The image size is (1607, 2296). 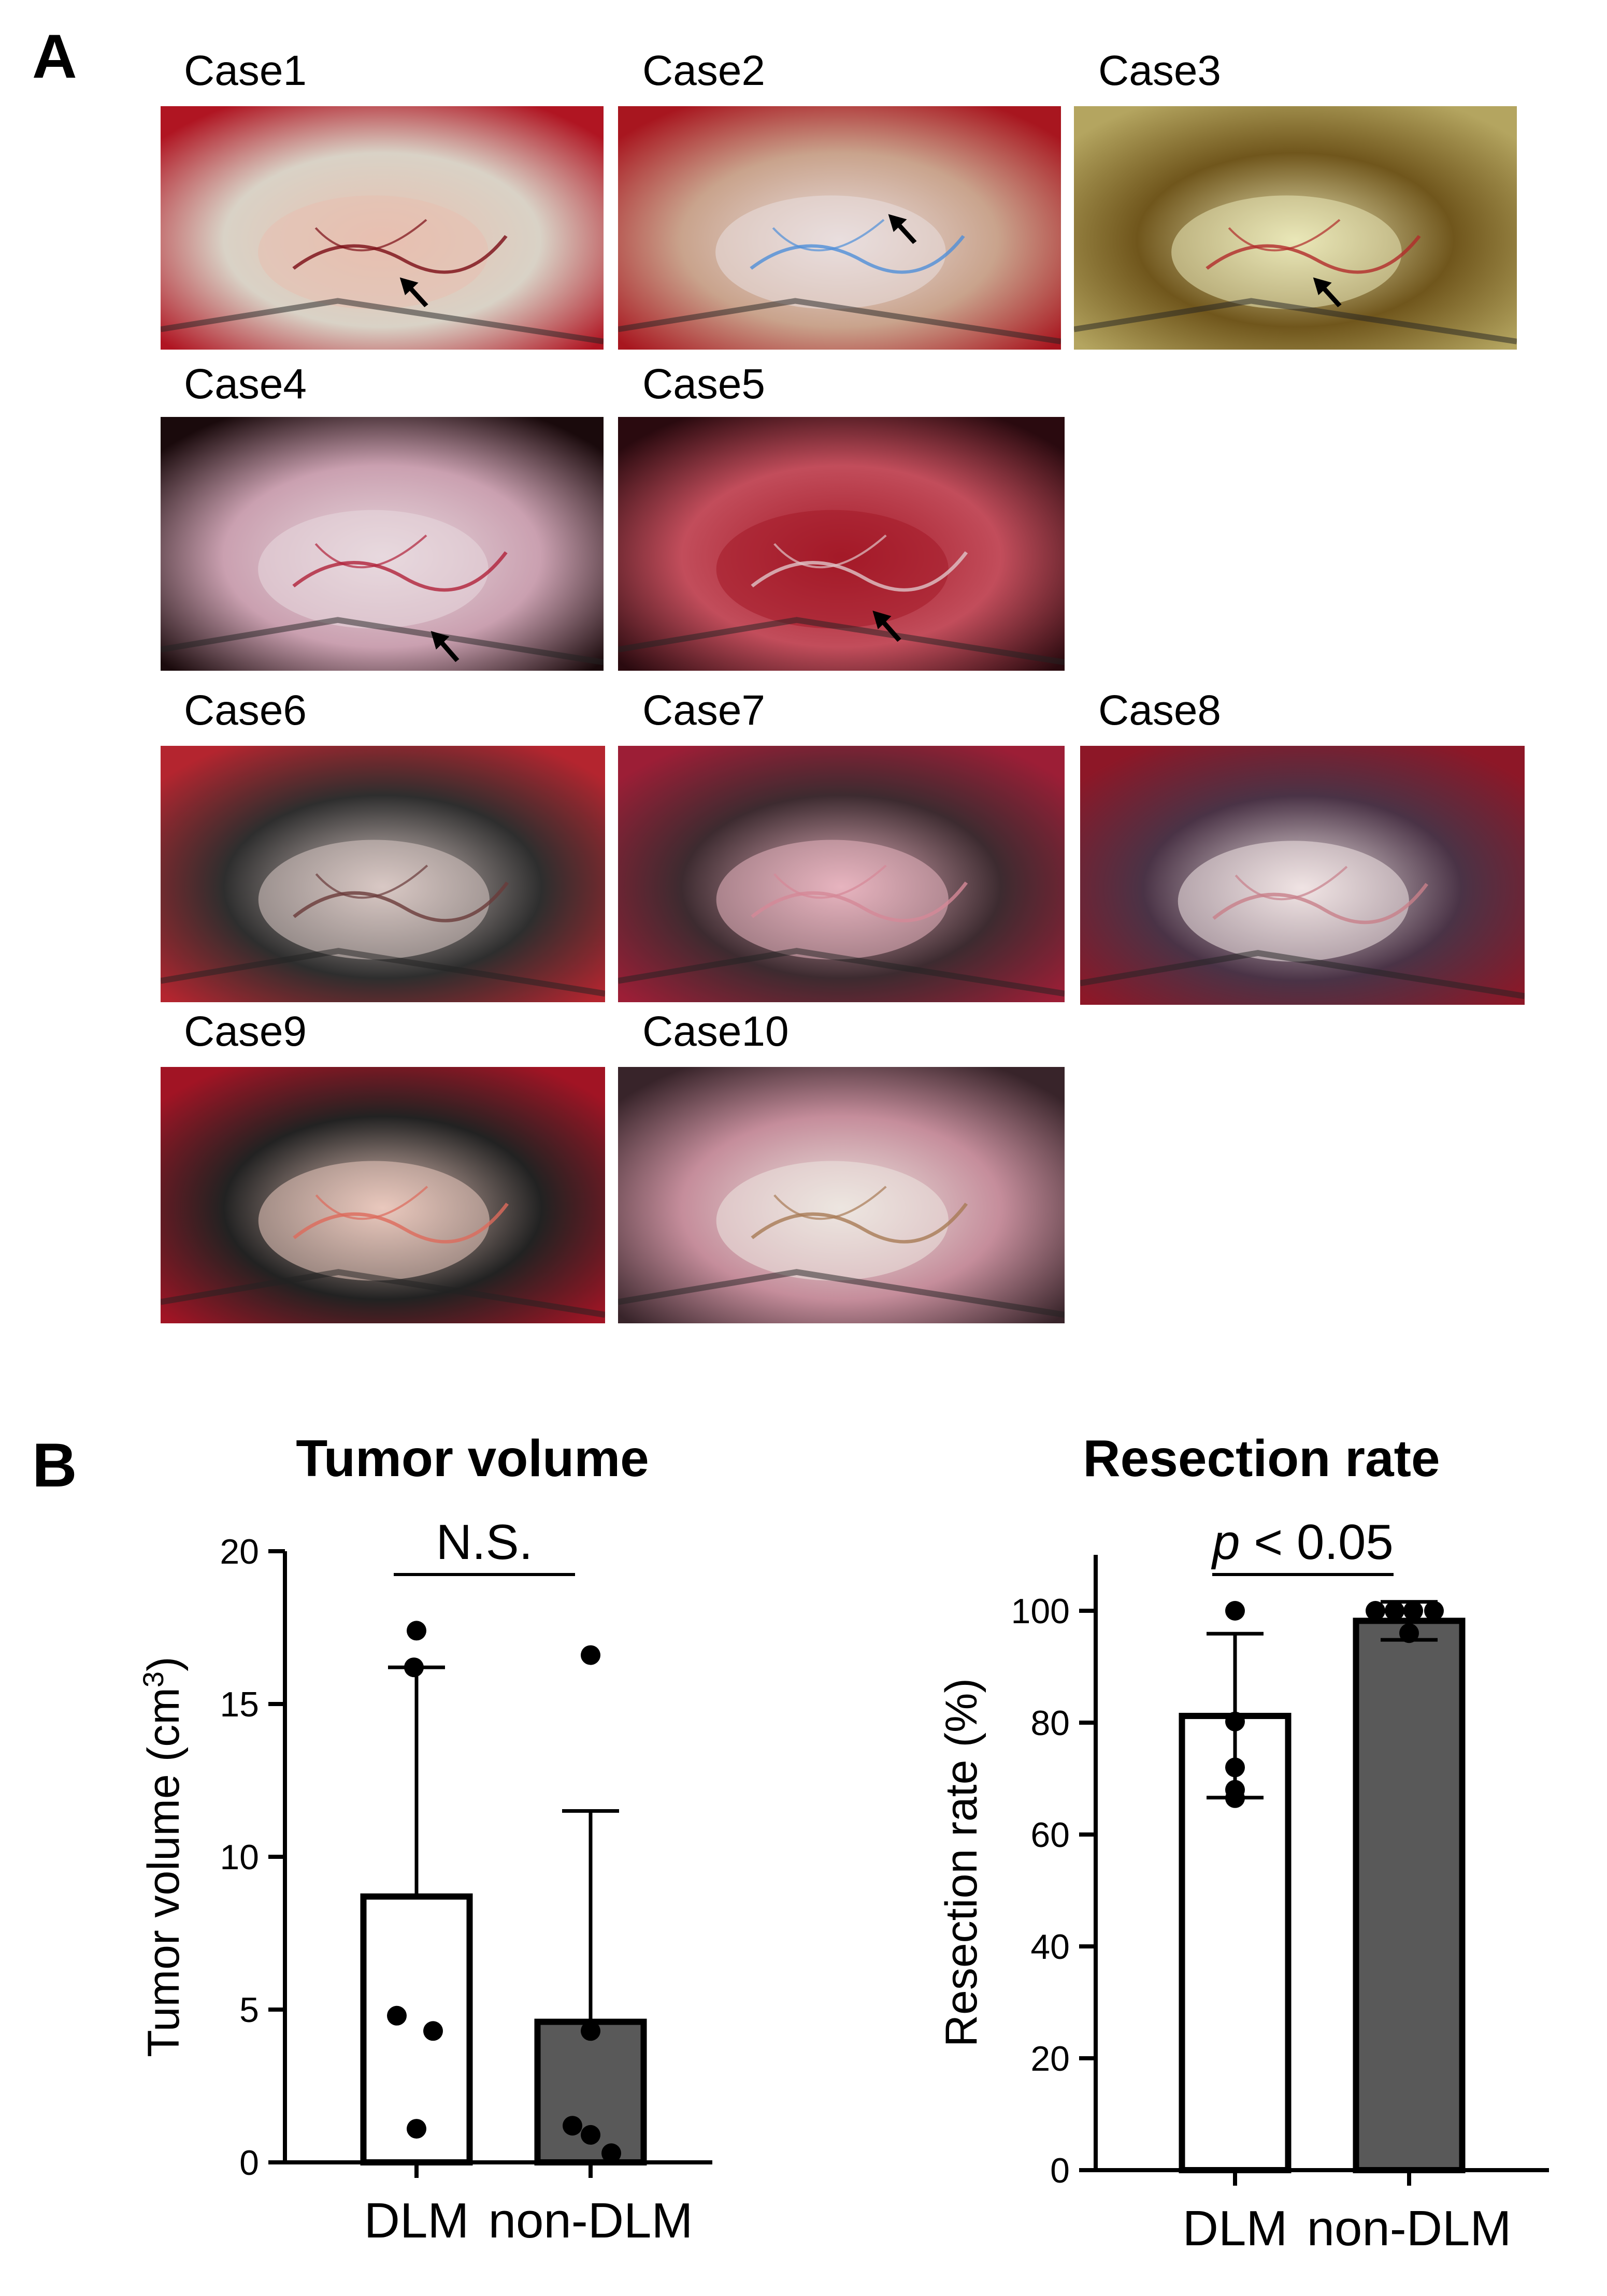 I want to click on case-label: Case7, so click(x=704, y=710).